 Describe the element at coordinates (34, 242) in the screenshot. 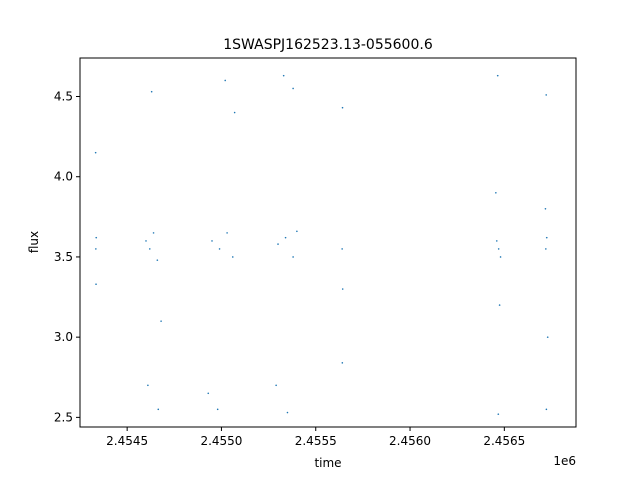

I see `y-axis-label: flux` at that location.